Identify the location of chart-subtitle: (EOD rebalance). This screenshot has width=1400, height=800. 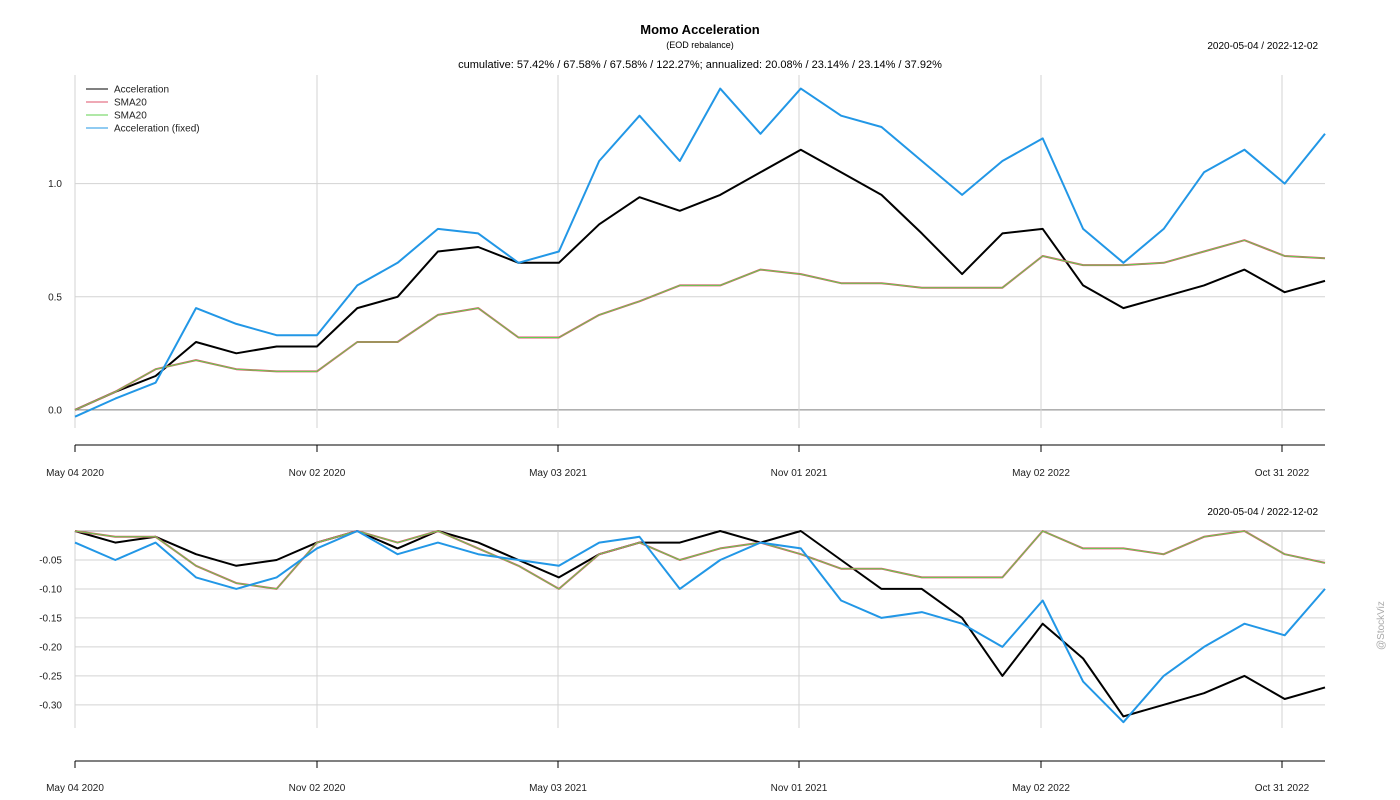
(700, 45).